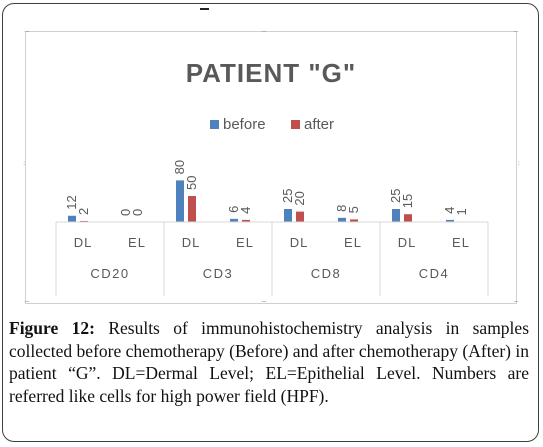  Describe the element at coordinates (299, 198) in the screenshot. I see `value-label-after-4: 20` at that location.